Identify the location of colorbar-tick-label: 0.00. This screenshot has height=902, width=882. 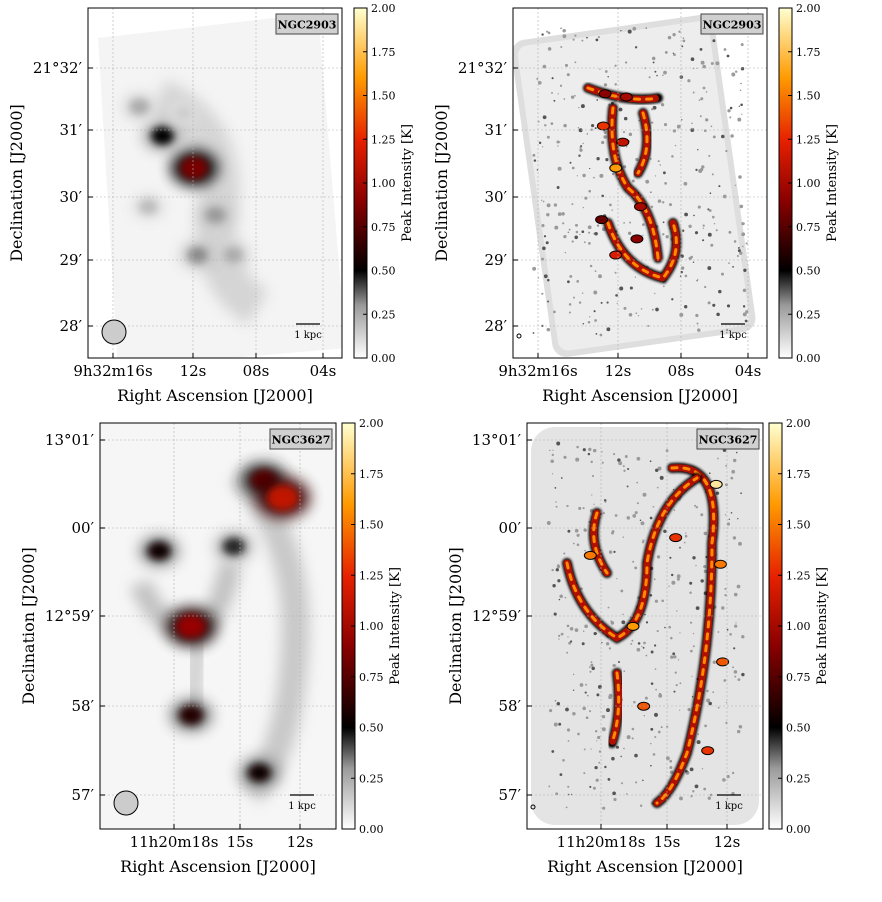
(371, 829).